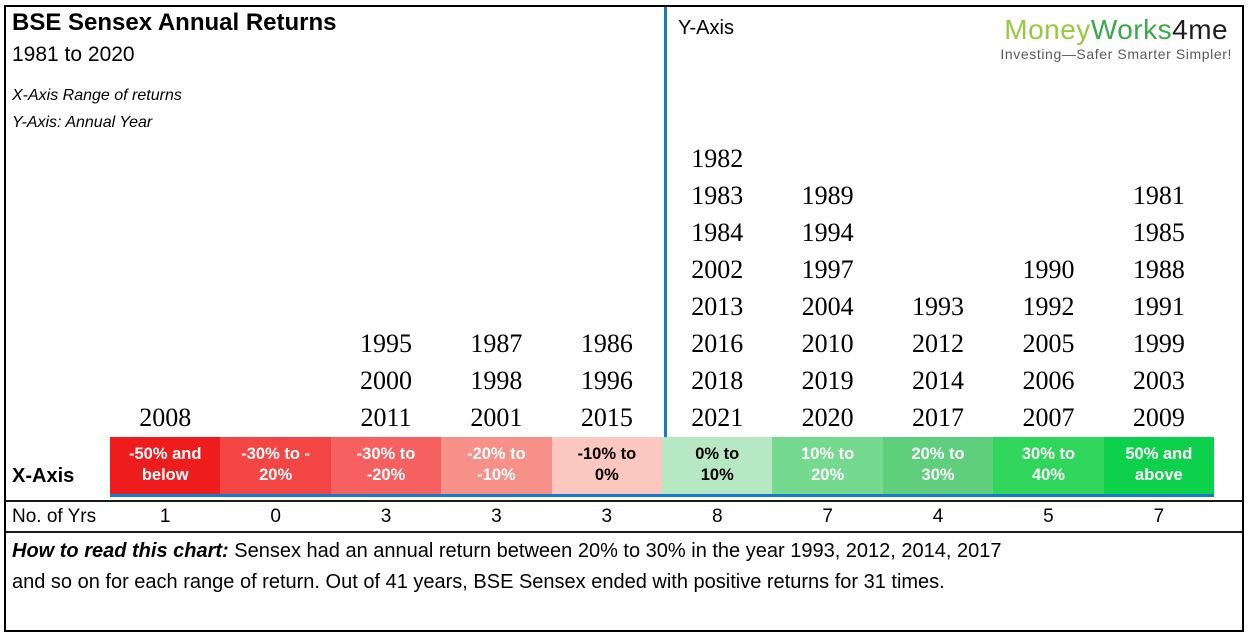 The width and height of the screenshot is (1248, 636). I want to click on logo-wordmark: MoneyWorks4me, so click(1116, 30).